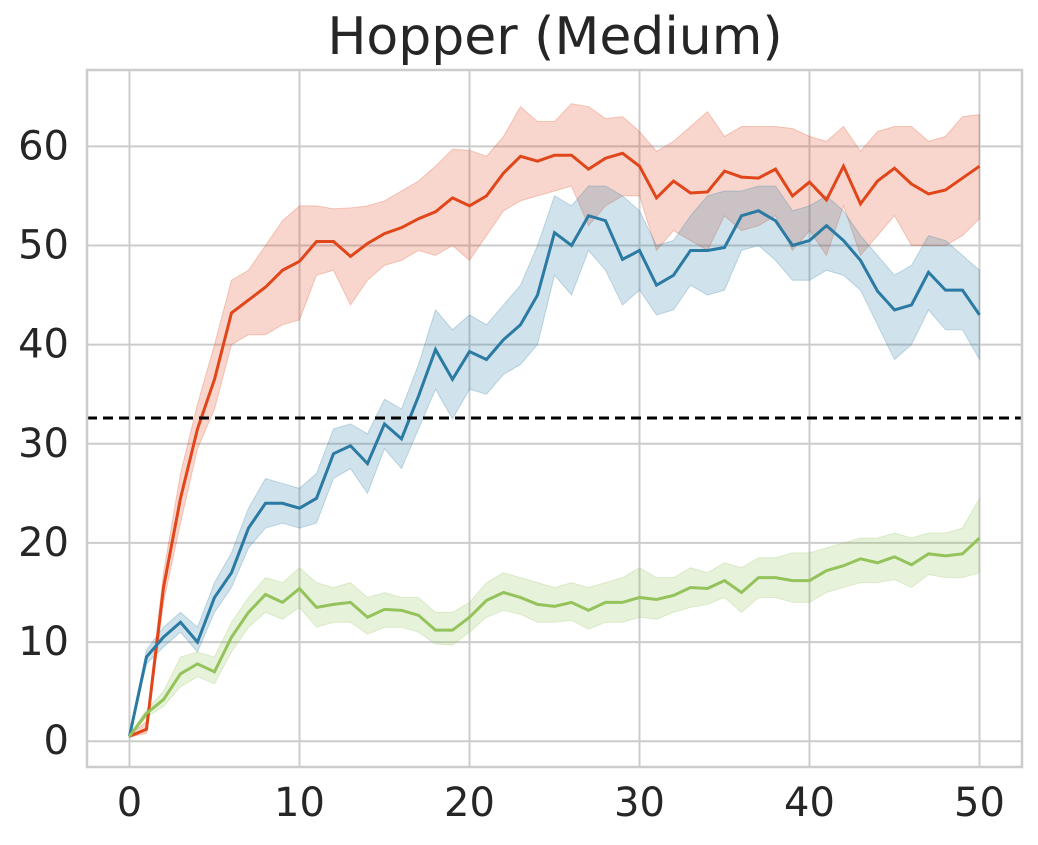 This screenshot has width=1038, height=845. What do you see at coordinates (43, 146) in the screenshot?
I see `y-tick-label: 60` at bounding box center [43, 146].